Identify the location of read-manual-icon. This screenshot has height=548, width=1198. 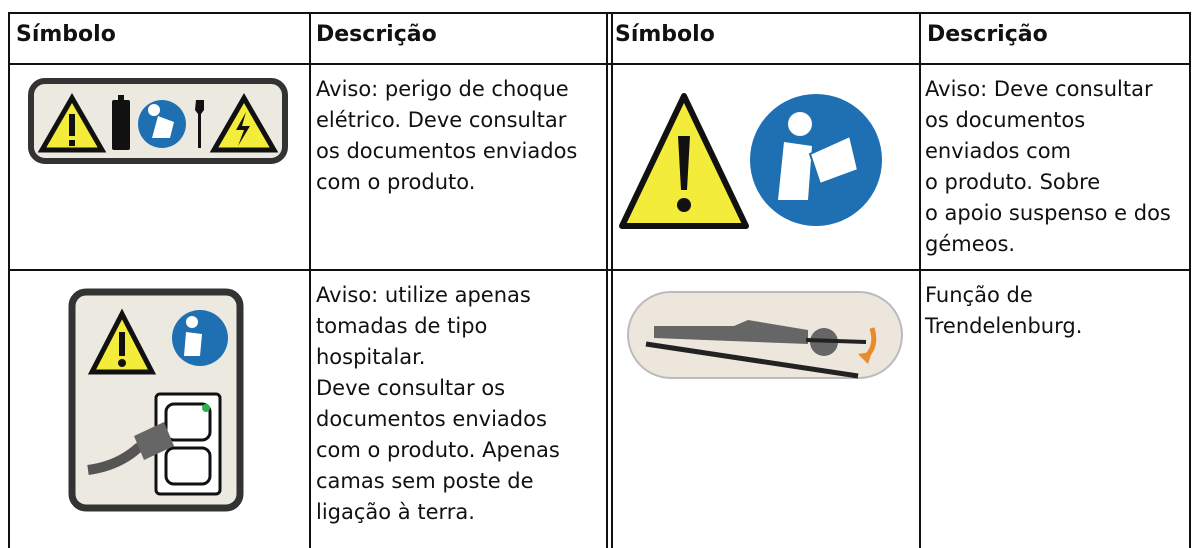
(750, 161).